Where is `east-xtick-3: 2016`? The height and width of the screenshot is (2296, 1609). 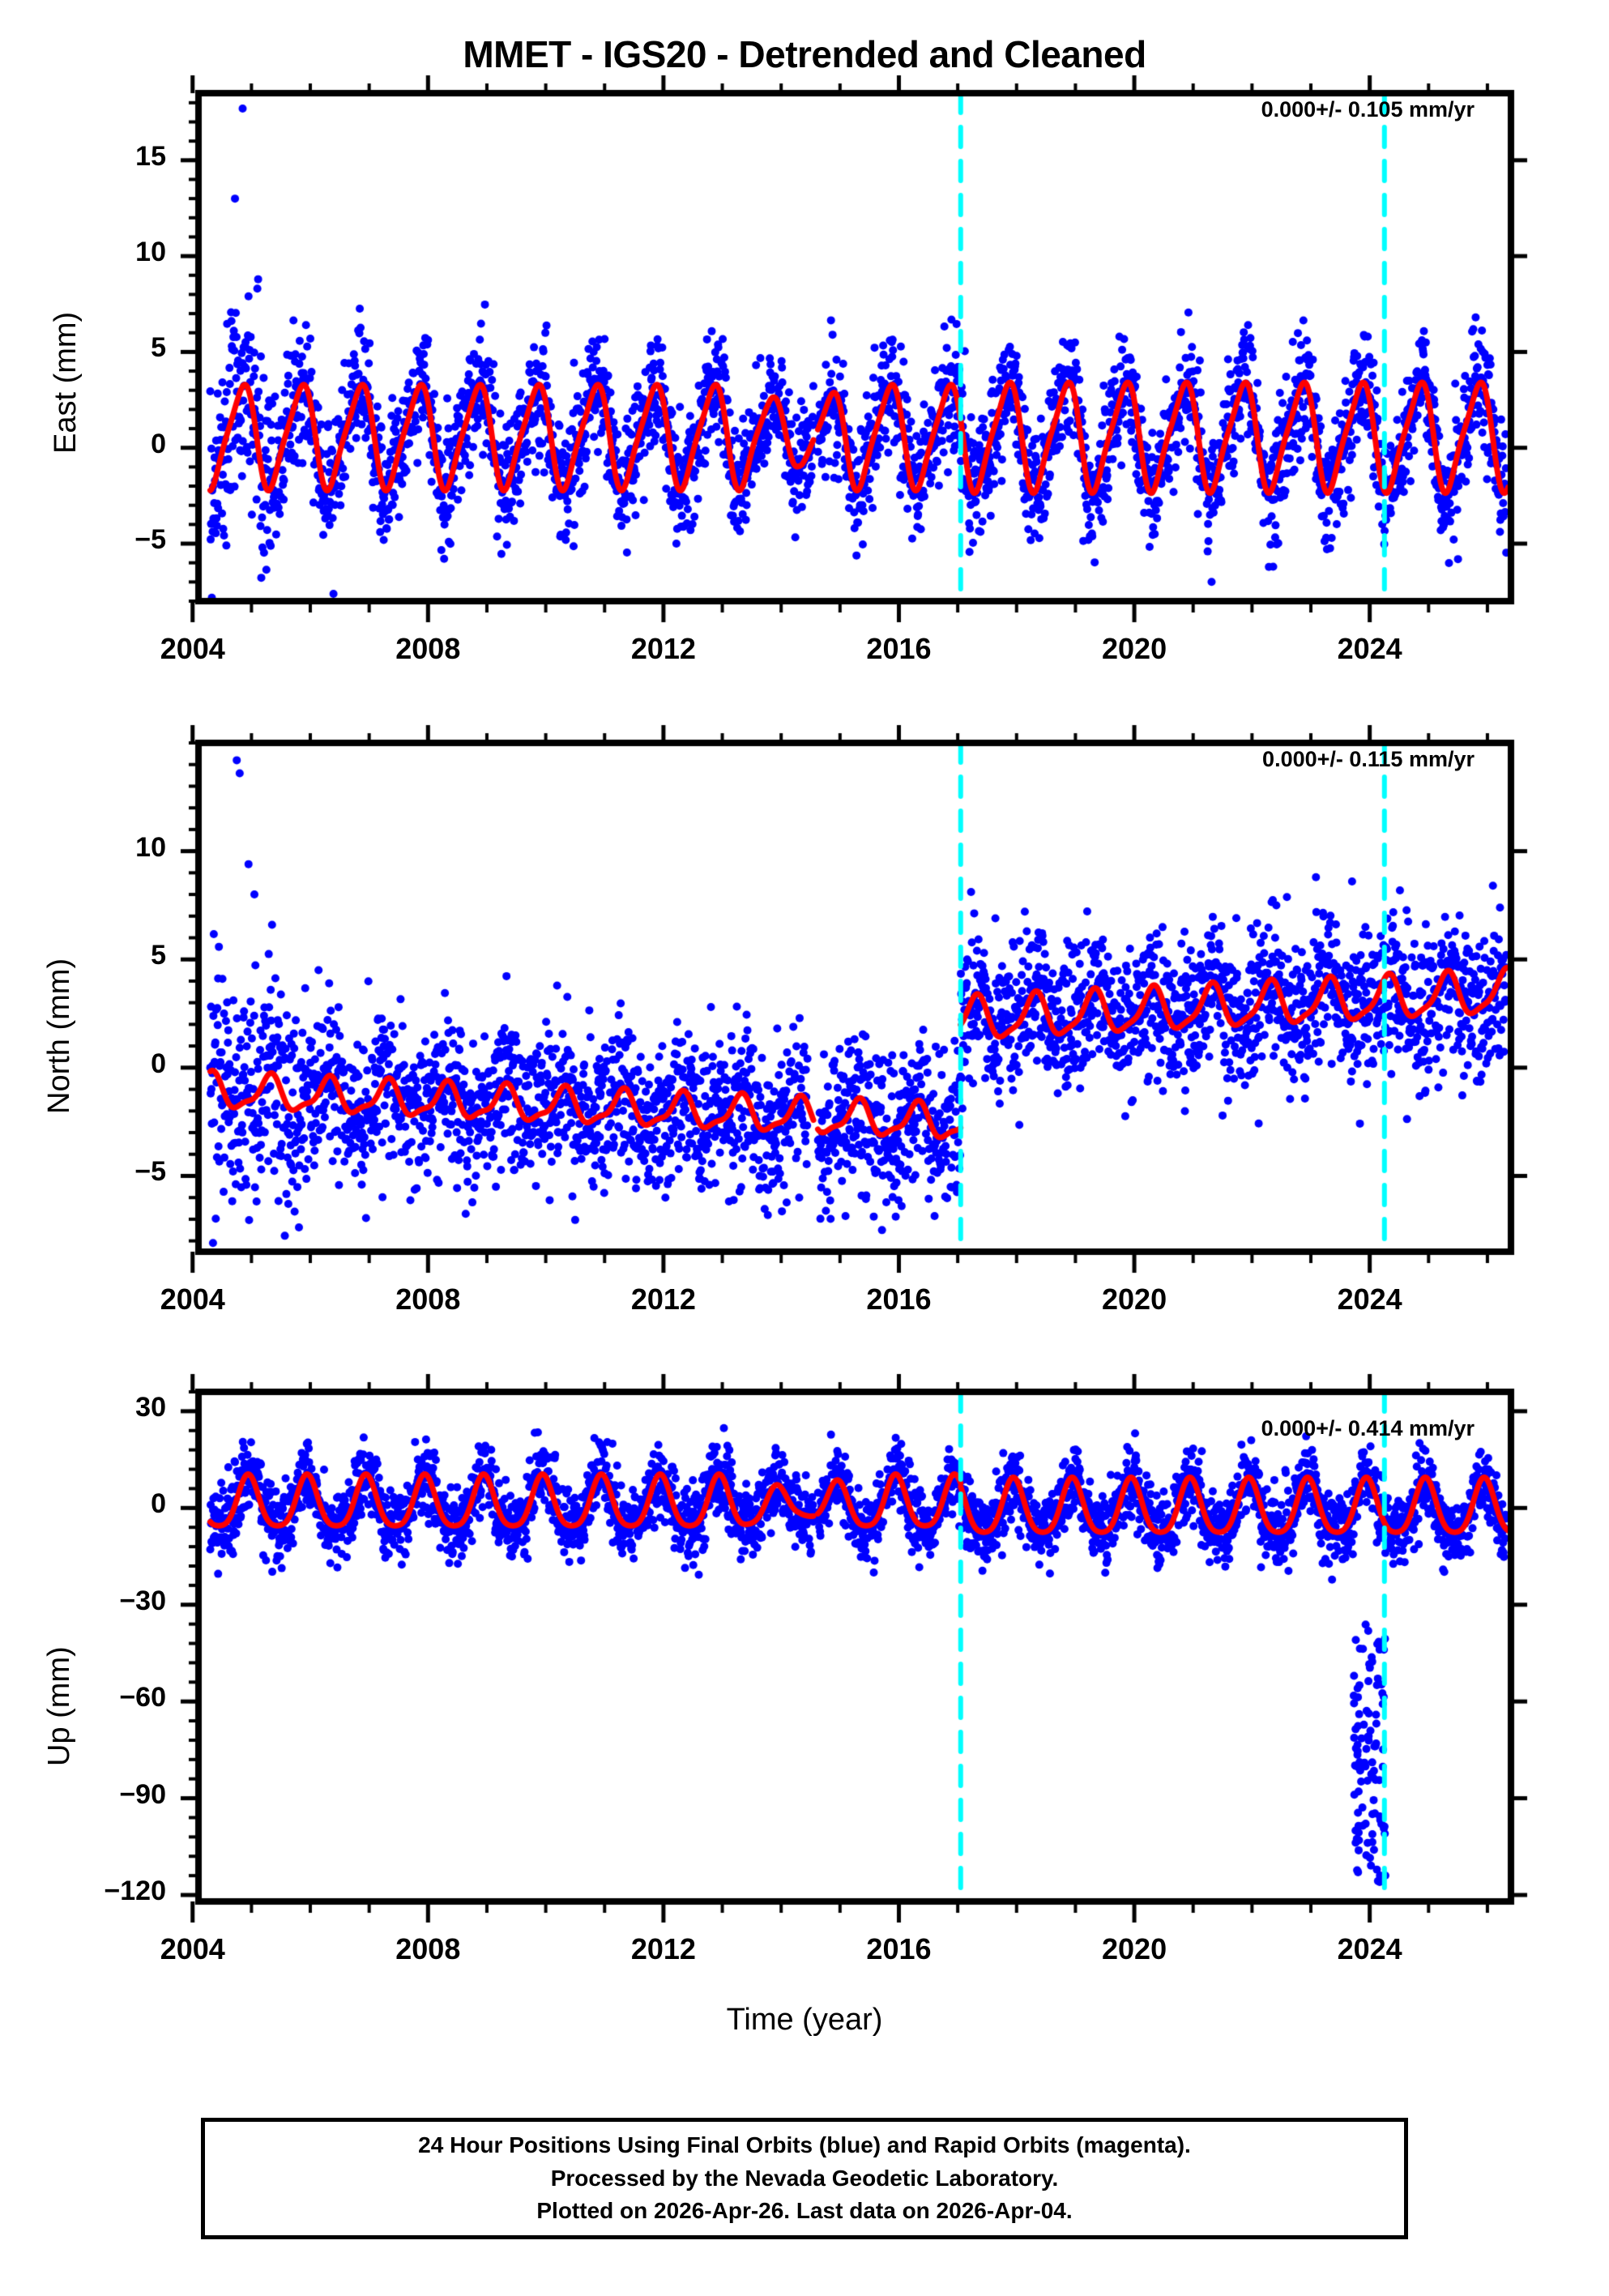 east-xtick-3: 2016 is located at coordinates (899, 648).